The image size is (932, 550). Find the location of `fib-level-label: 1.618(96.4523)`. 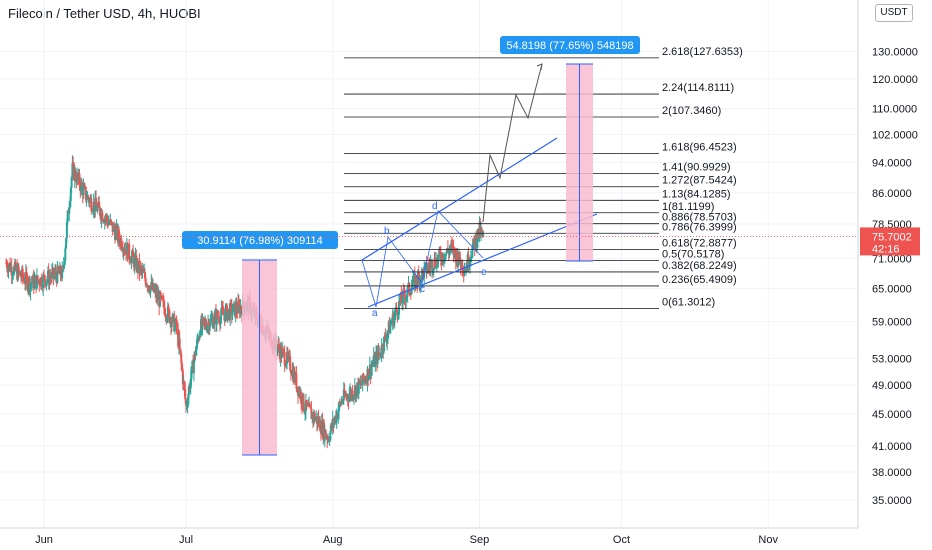

fib-level-label: 1.618(96.4523) is located at coordinates (699, 148).